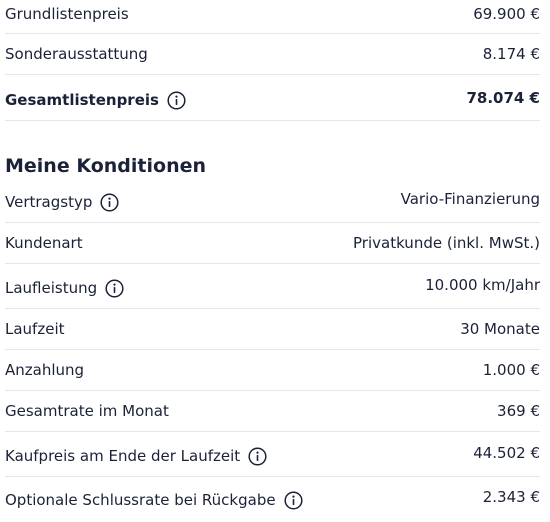  What do you see at coordinates (506, 453) in the screenshot?
I see `row-value: 44.502 €` at bounding box center [506, 453].